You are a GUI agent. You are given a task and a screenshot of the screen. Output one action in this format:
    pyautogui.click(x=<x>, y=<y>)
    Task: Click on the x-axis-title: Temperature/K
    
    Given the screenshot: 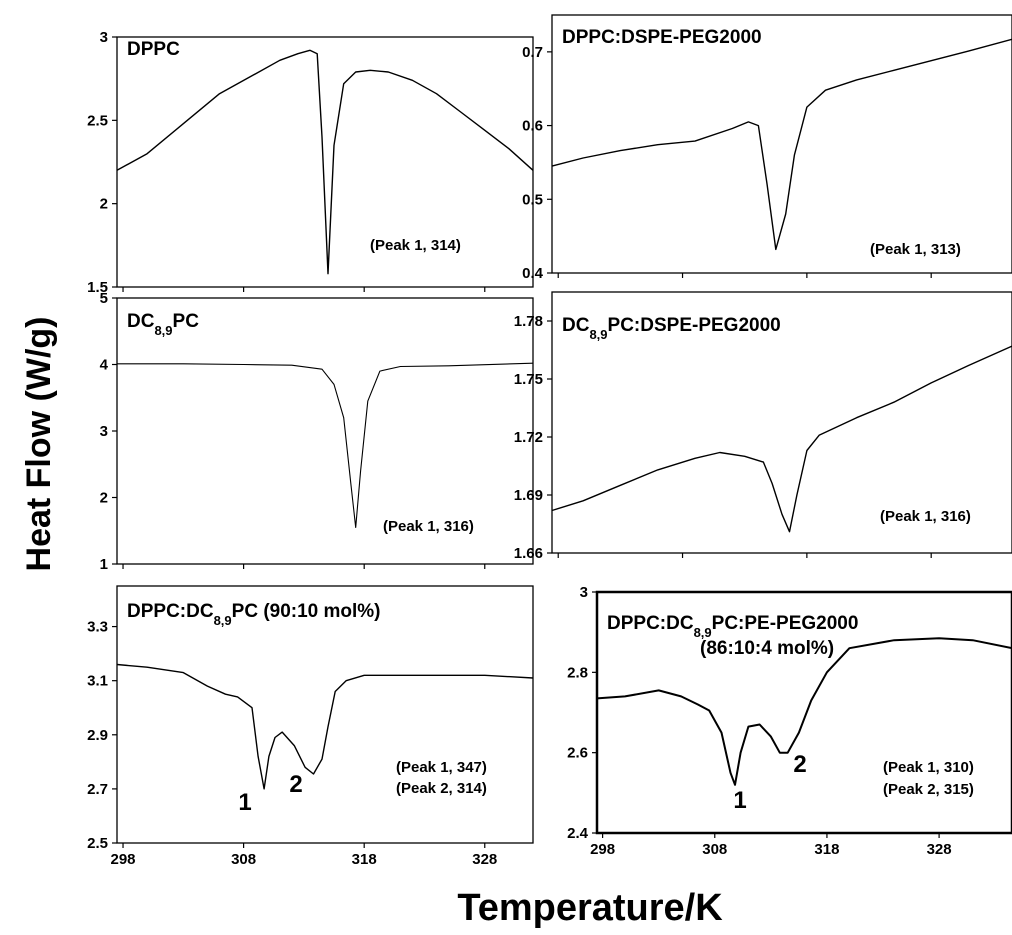 What is the action you would take?
    pyautogui.click(x=590, y=908)
    